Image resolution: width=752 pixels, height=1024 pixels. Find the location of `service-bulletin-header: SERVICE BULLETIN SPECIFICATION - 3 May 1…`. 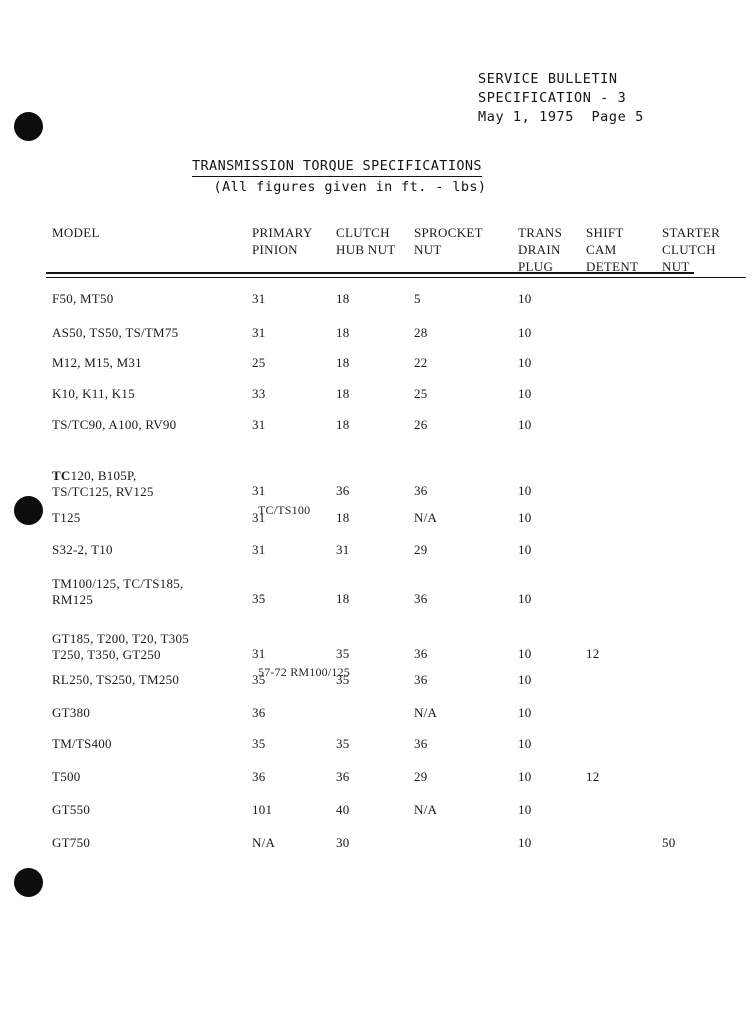

service-bulletin-header: SERVICE BULLETIN SPECIFICATION - 3 May 1… is located at coordinates (561, 98).